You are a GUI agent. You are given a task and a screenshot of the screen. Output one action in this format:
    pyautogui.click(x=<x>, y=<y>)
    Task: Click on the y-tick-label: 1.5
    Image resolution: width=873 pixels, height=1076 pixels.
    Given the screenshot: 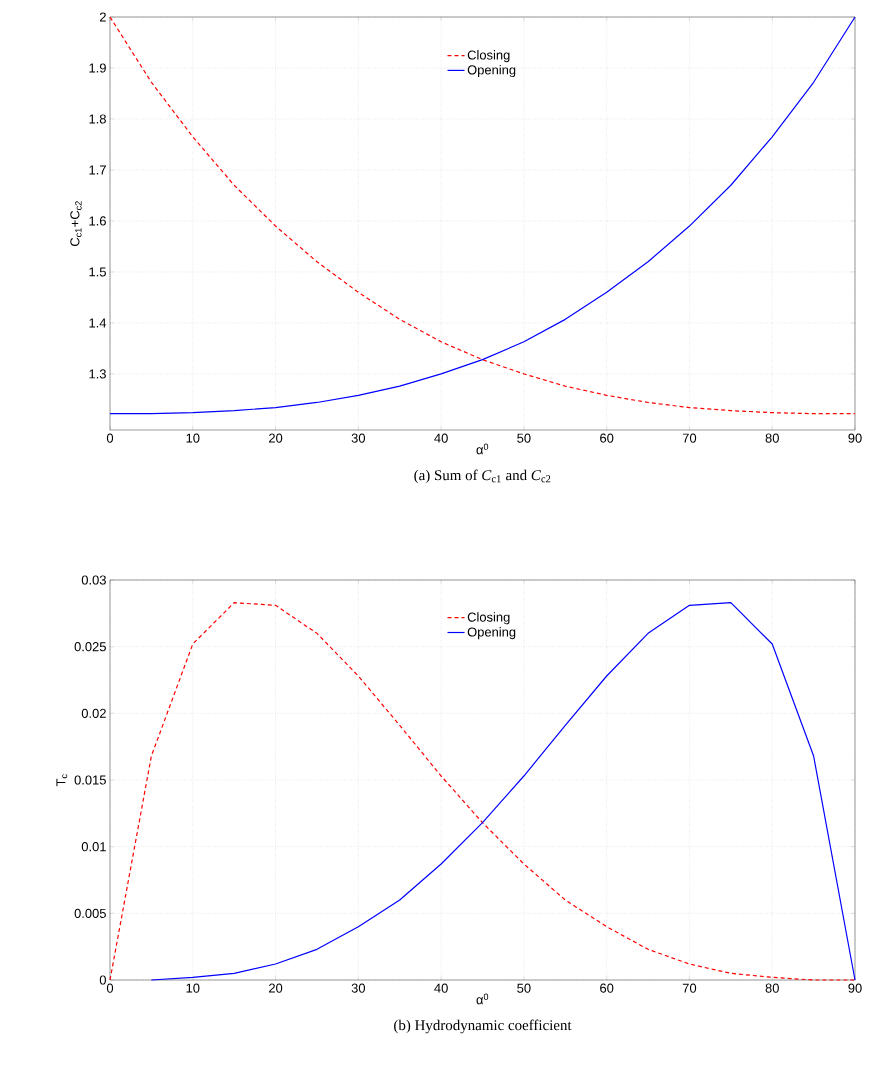 What is the action you would take?
    pyautogui.click(x=97, y=272)
    